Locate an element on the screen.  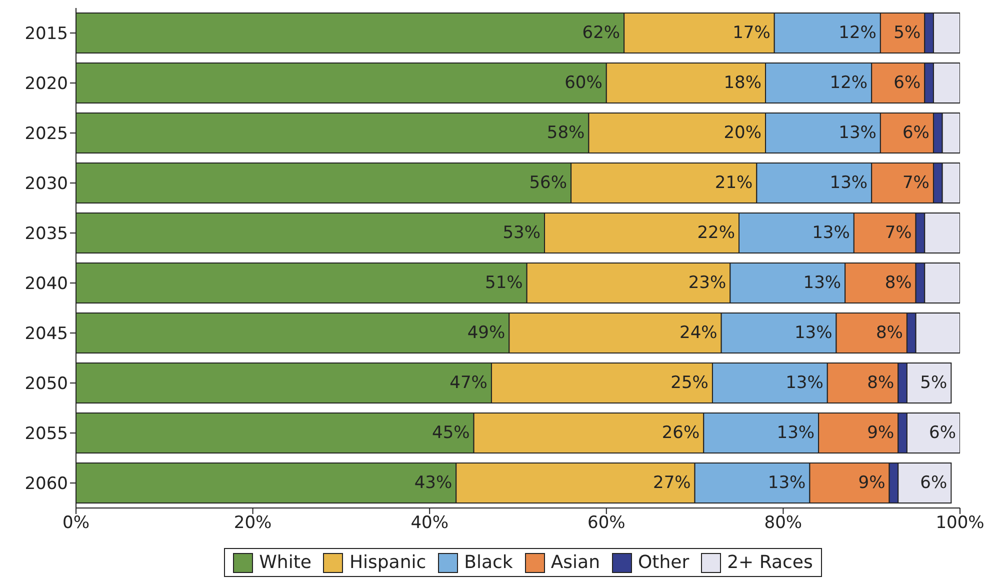
legend-label: White is located at coordinates (285, 562).